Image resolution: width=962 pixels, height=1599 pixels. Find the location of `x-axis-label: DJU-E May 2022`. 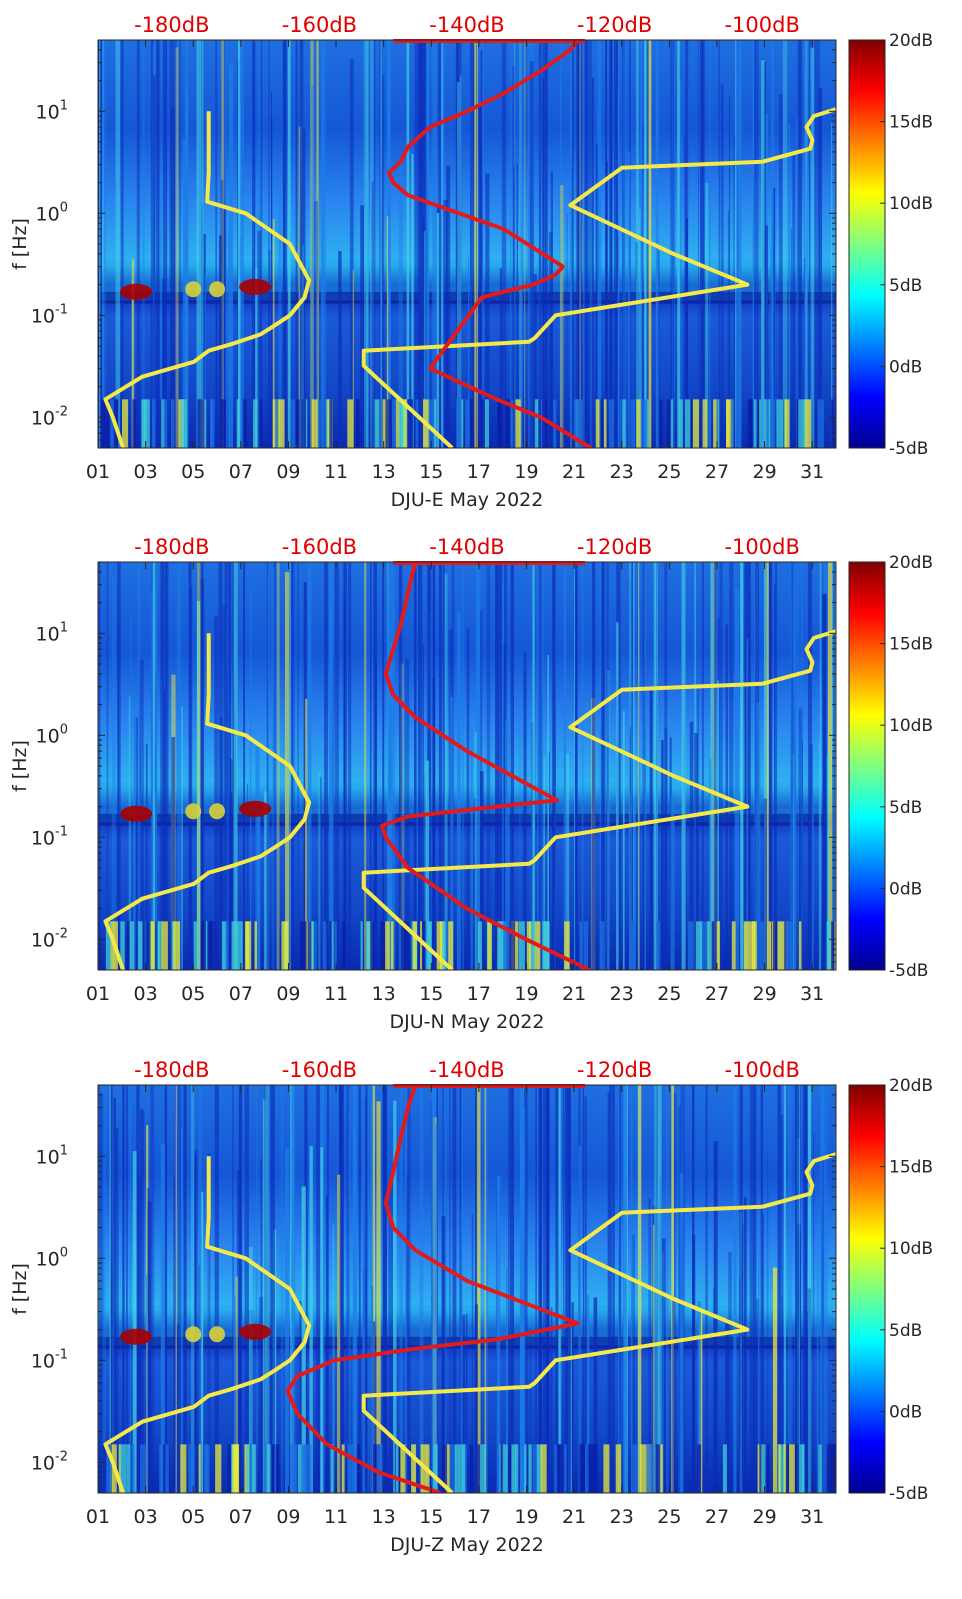

x-axis-label: DJU-E May 2022 is located at coordinates (467, 500).